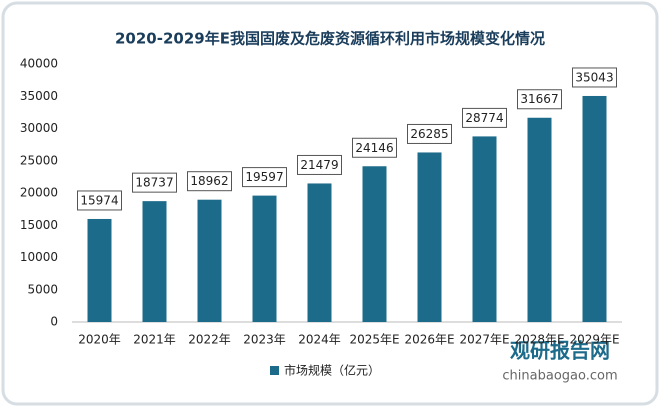  Describe the element at coordinates (39, 64) in the screenshot. I see `y-tick-label: 40000` at that location.